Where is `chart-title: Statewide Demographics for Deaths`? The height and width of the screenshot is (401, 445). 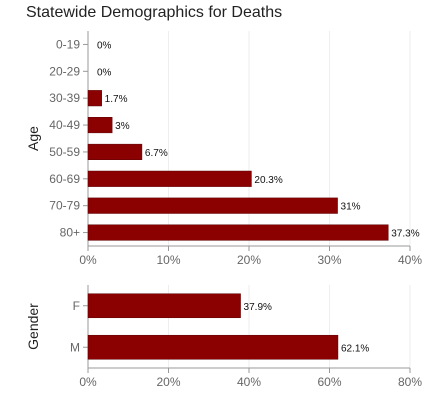
chart-title: Statewide Demographics for Deaths is located at coordinates (154, 12).